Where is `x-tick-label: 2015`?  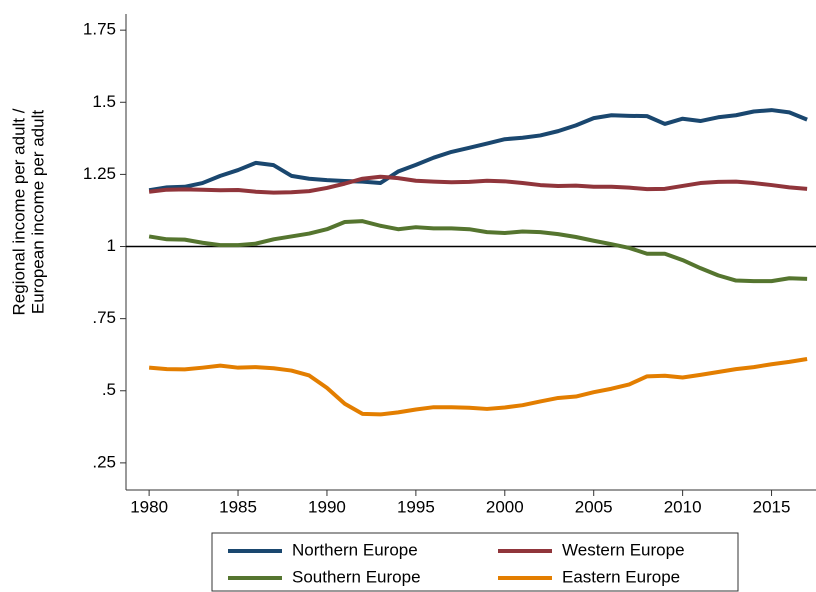 x-tick-label: 2015 is located at coordinates (772, 506).